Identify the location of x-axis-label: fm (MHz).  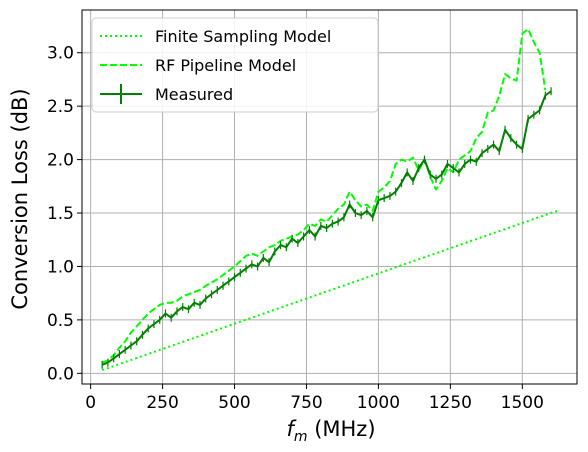
(330, 431).